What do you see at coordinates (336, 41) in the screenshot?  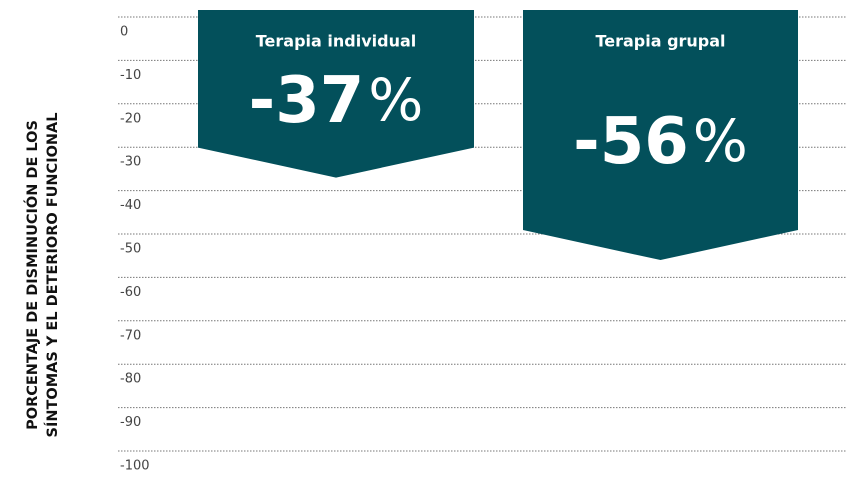 I see `category-label: Terapia individual` at bounding box center [336, 41].